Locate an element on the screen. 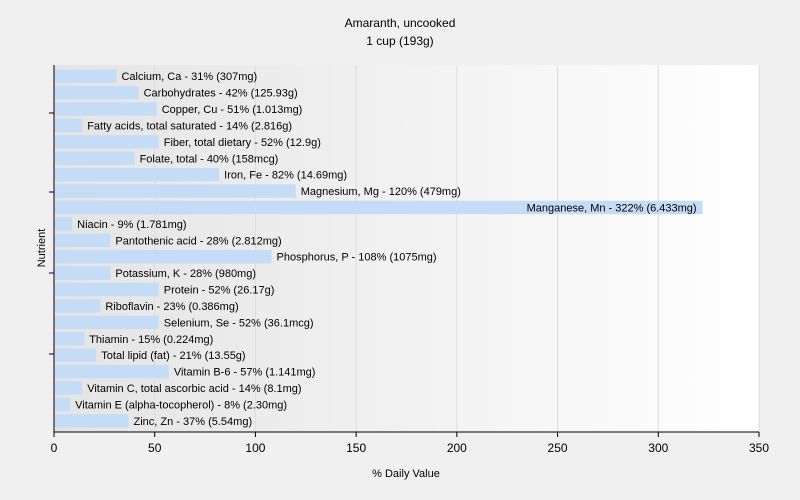 Image resolution: width=800 pixels, height=500 pixels. bar-label: Folate, total - 40% (158mcg) is located at coordinates (209, 159).